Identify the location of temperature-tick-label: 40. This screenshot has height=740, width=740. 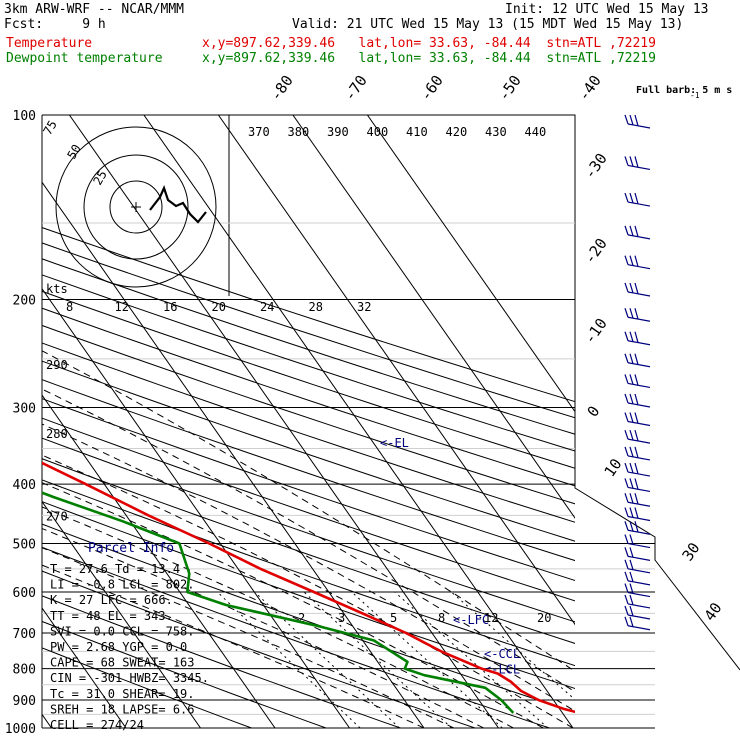
(713, 611).